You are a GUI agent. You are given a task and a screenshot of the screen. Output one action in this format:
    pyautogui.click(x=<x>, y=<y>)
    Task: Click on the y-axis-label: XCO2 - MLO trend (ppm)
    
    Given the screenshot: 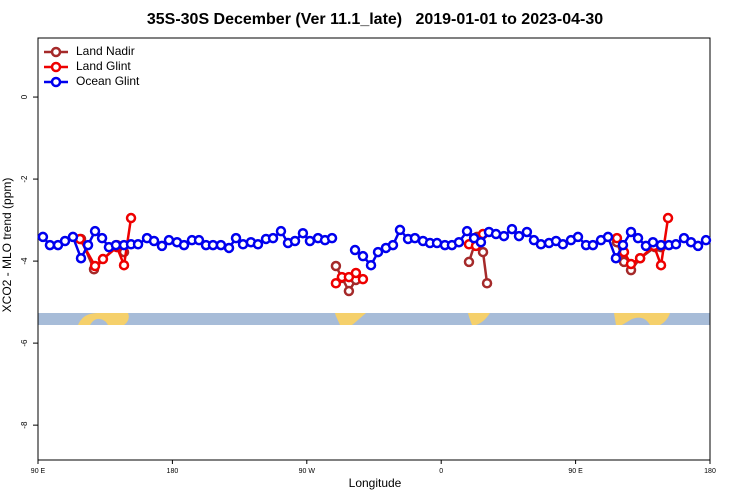 What is the action you would take?
    pyautogui.click(x=7, y=245)
    